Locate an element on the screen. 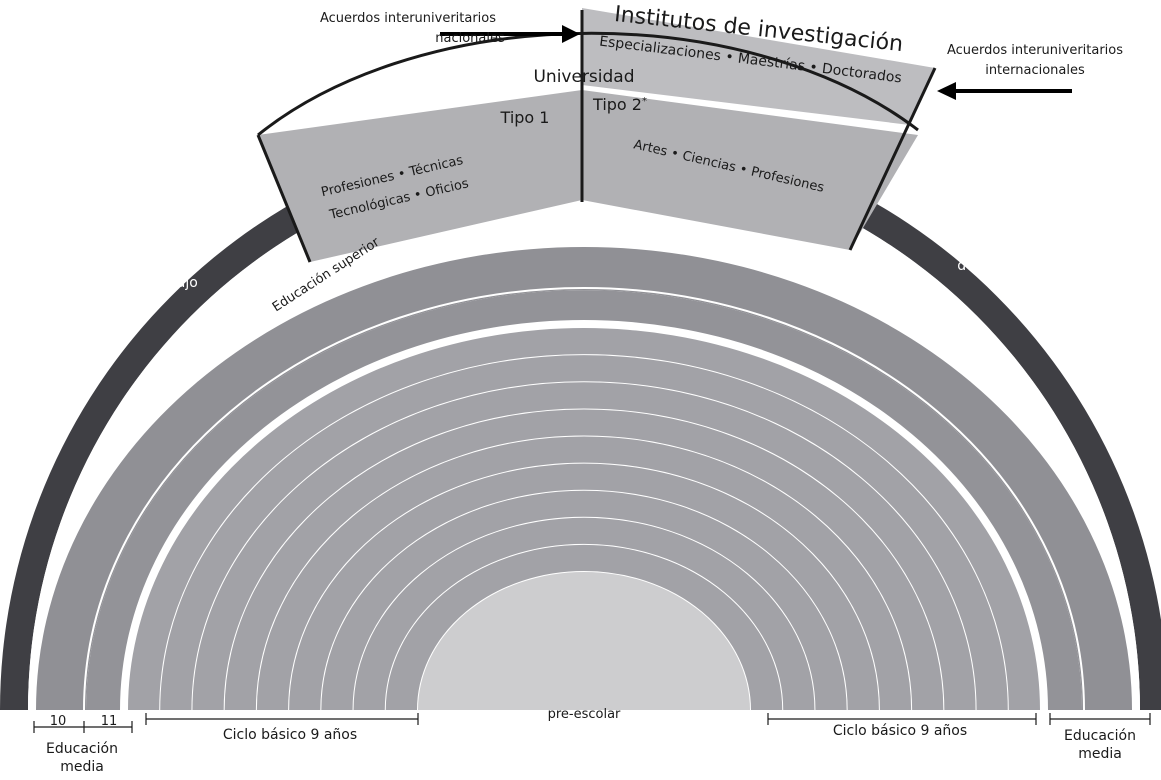 The height and width of the screenshot is (780, 1161). tipo2-panel is located at coordinates (750, 170).